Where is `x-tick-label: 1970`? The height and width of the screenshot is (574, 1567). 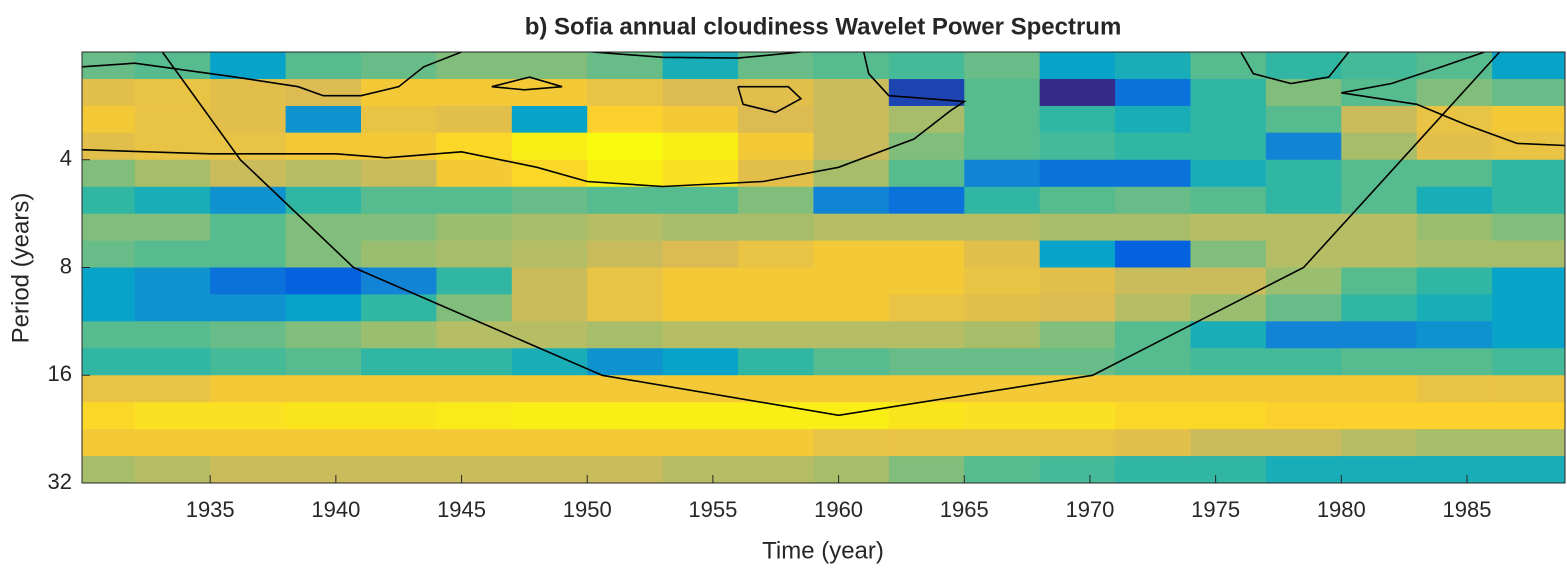 x-tick-label: 1970 is located at coordinates (1089, 509).